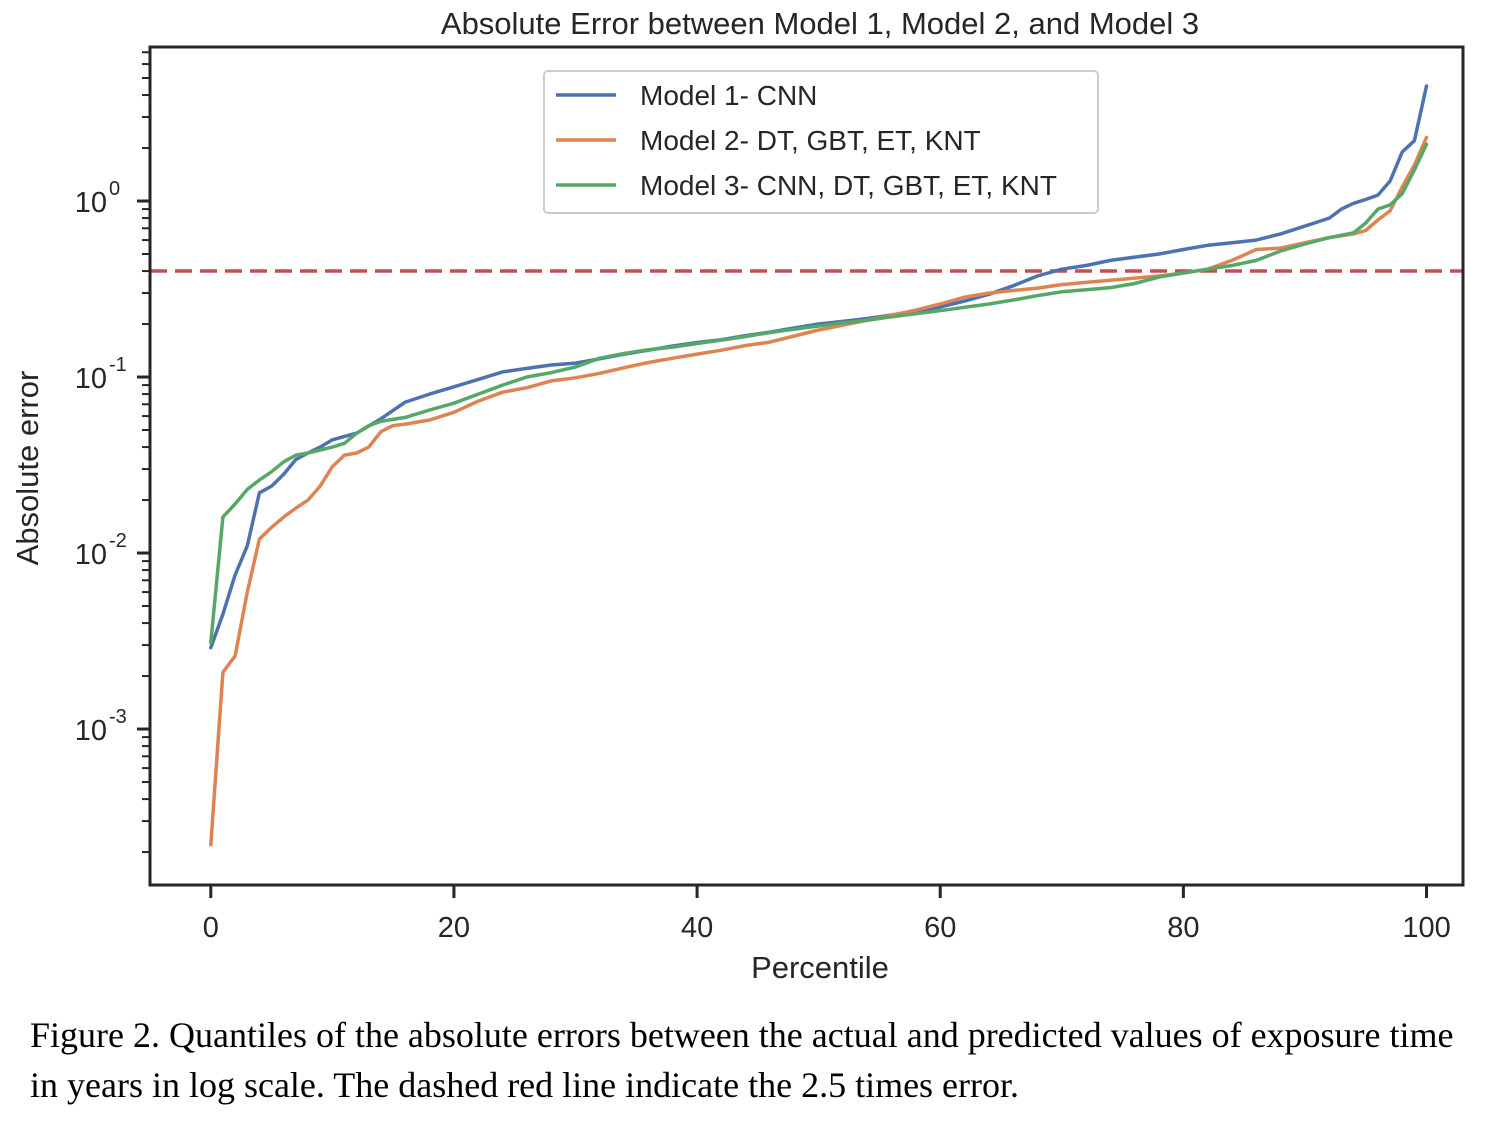  Describe the element at coordinates (848, 185) in the screenshot. I see `legend-label-model-3: Model 3- CNN, DT, GBT, ET, KNT` at that location.